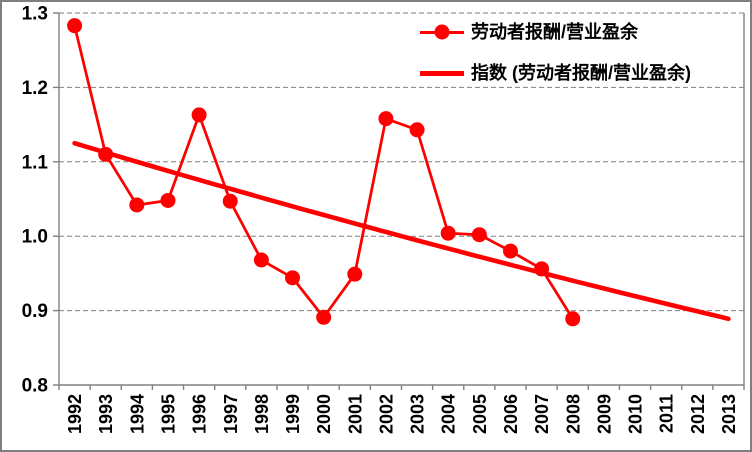 Image resolution: width=752 pixels, height=452 pixels. I want to click on x-tick-label-1997: 1997, so click(231, 414).